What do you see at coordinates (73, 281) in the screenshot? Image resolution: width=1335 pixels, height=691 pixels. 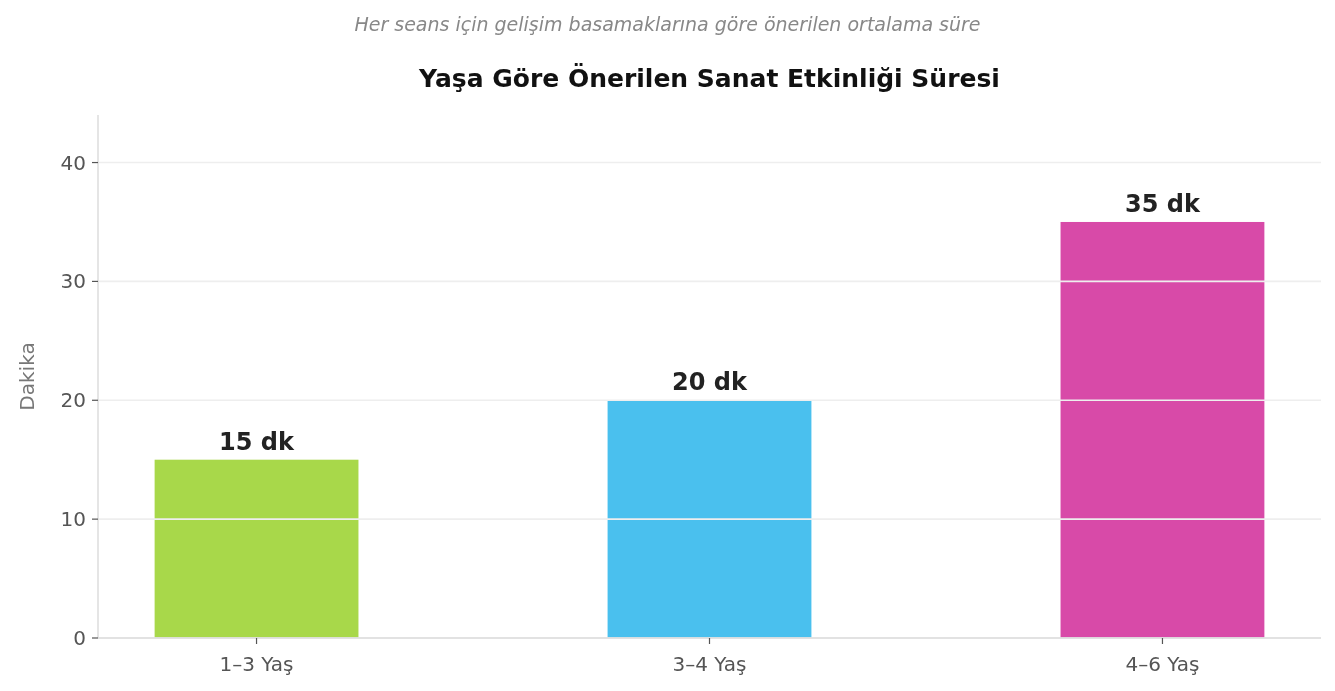 I see `y-tick-label: 30` at bounding box center [73, 281].